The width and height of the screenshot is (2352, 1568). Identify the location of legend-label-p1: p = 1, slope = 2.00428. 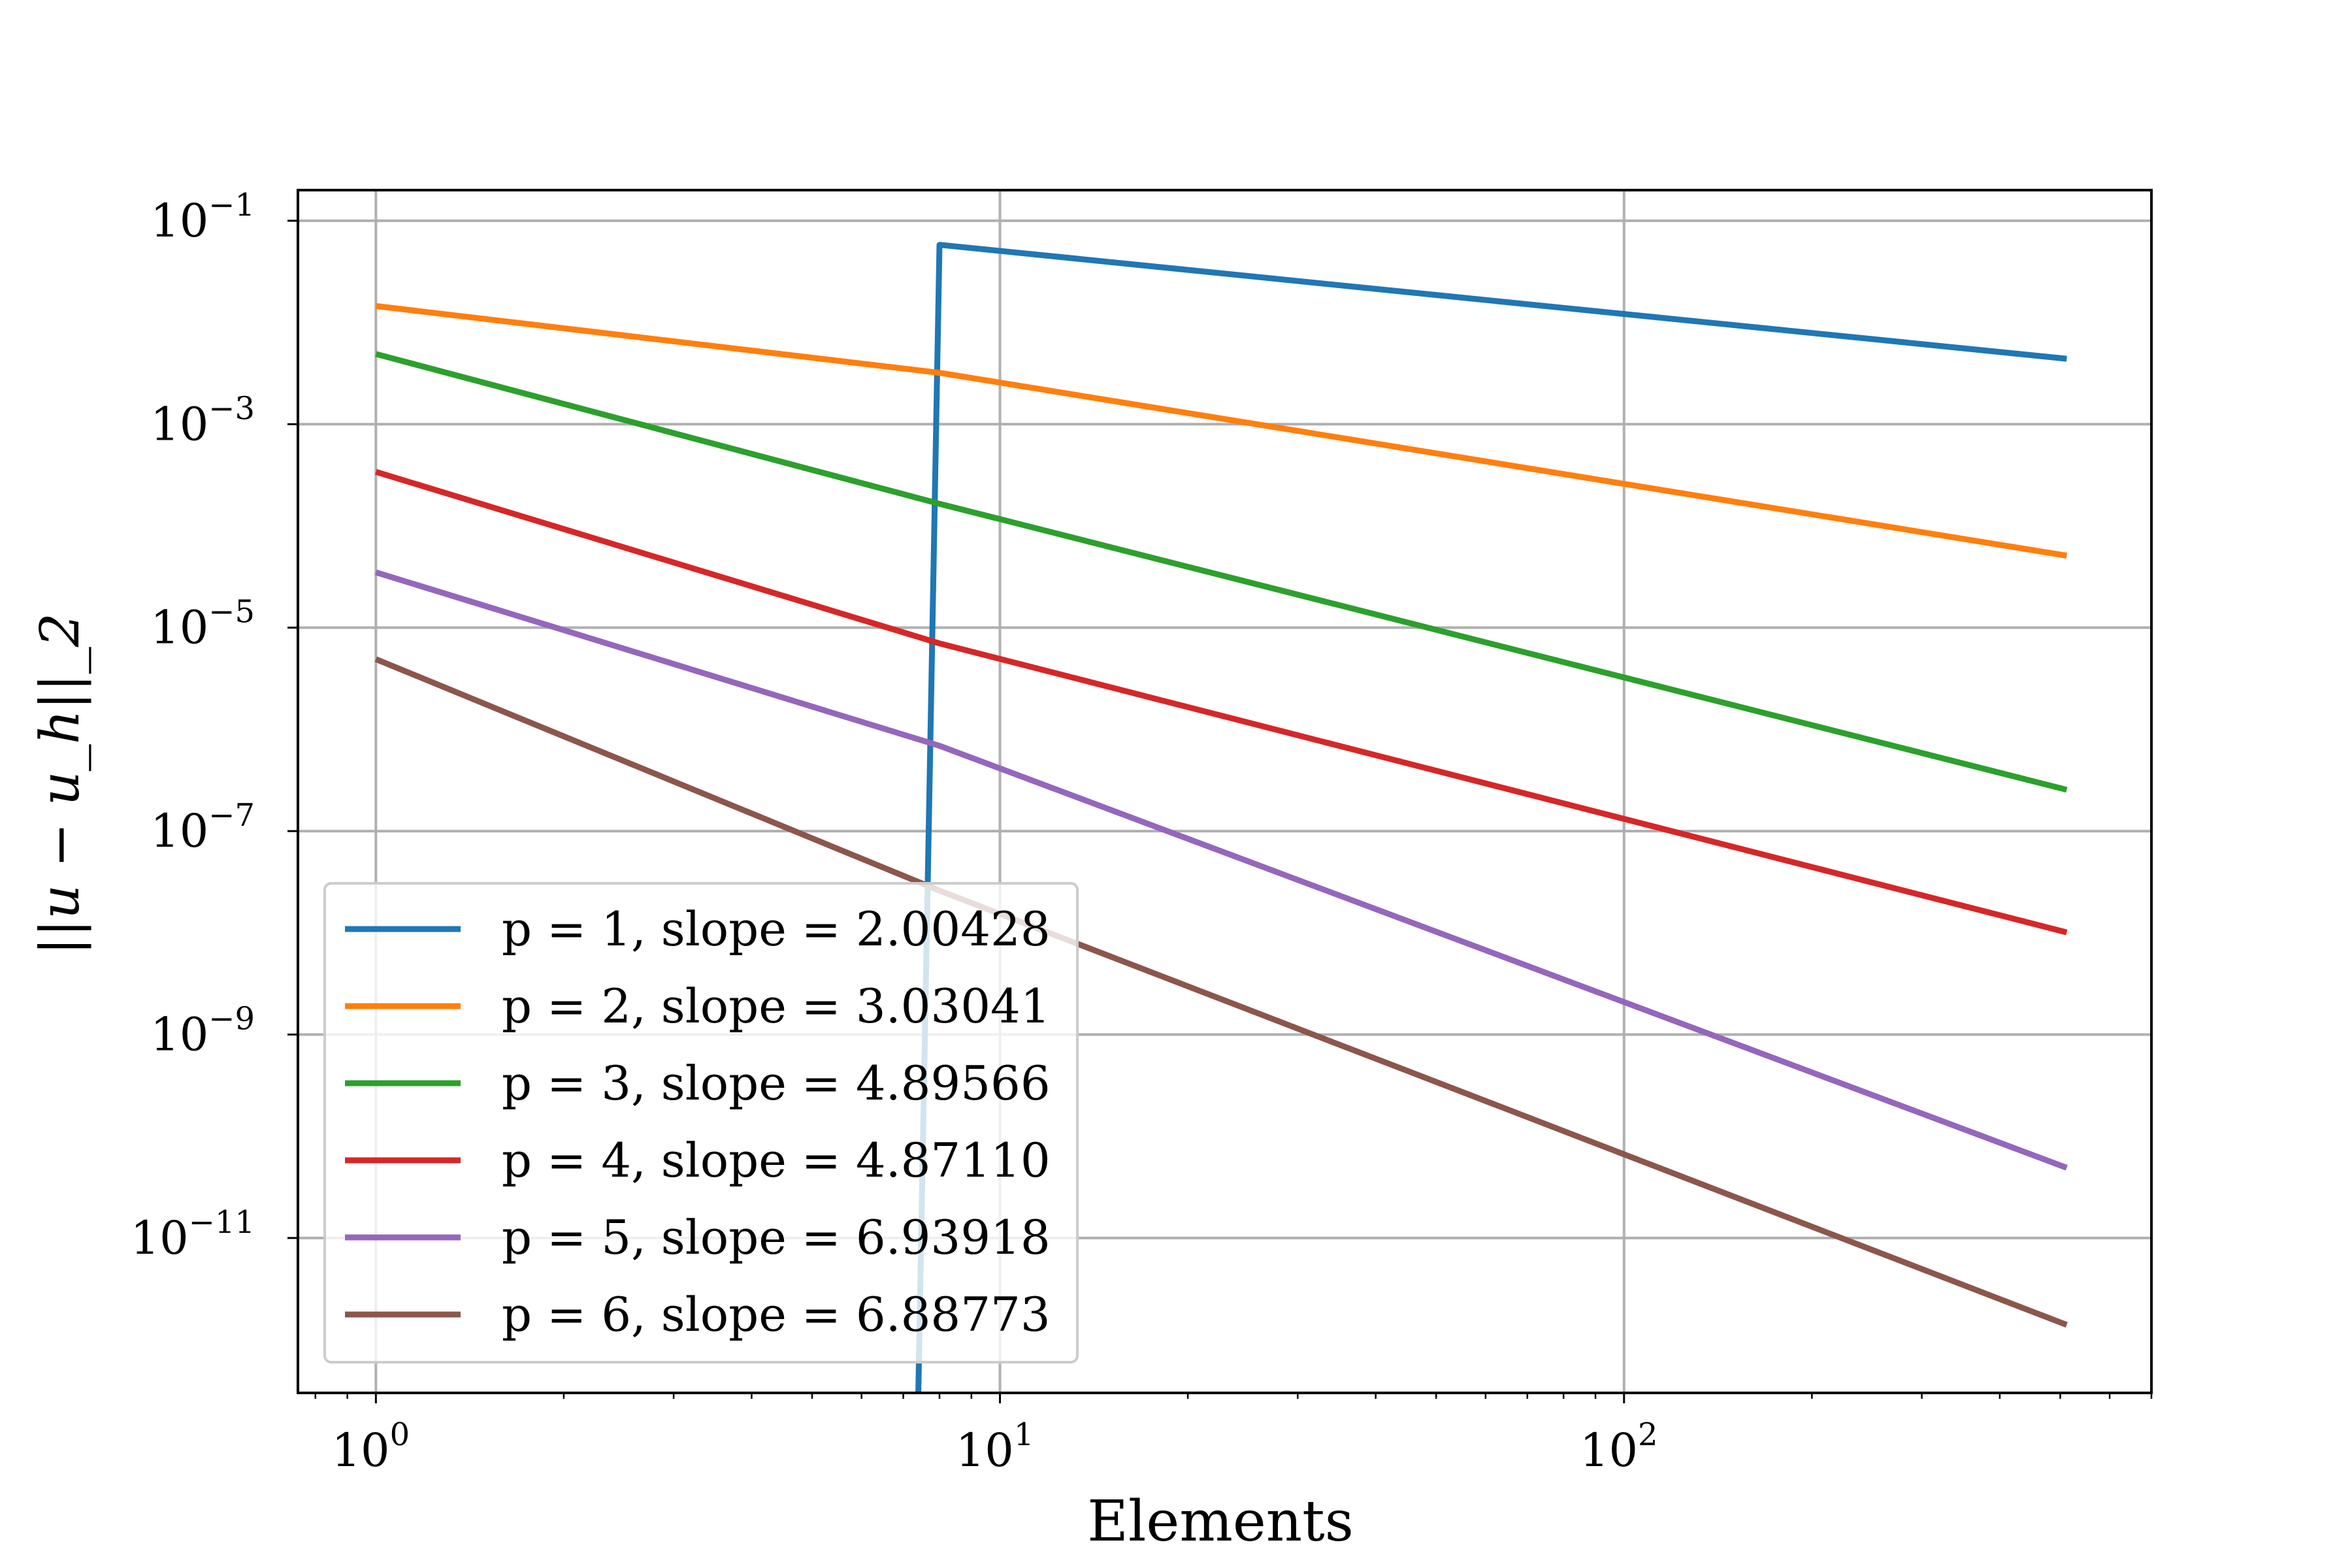
(776, 929).